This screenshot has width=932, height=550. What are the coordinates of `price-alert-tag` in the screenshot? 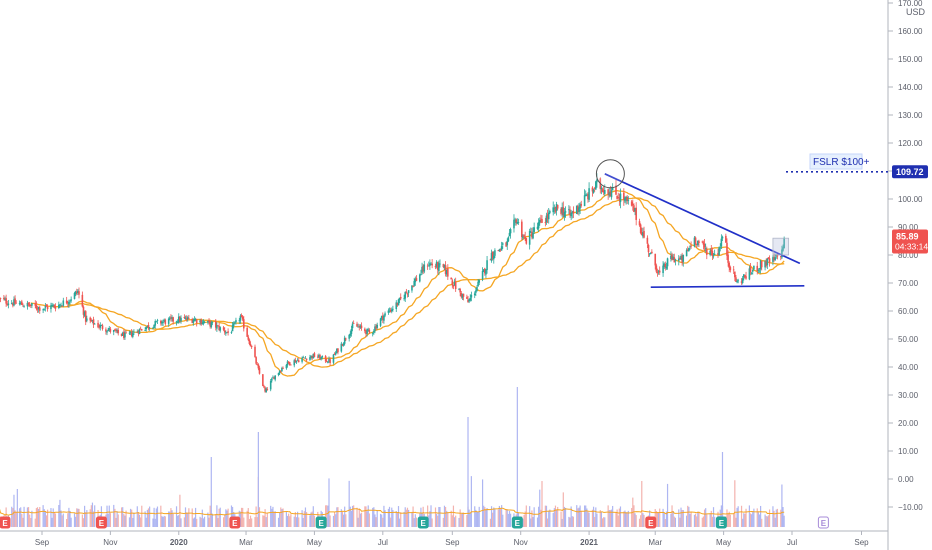 It's located at (910, 172).